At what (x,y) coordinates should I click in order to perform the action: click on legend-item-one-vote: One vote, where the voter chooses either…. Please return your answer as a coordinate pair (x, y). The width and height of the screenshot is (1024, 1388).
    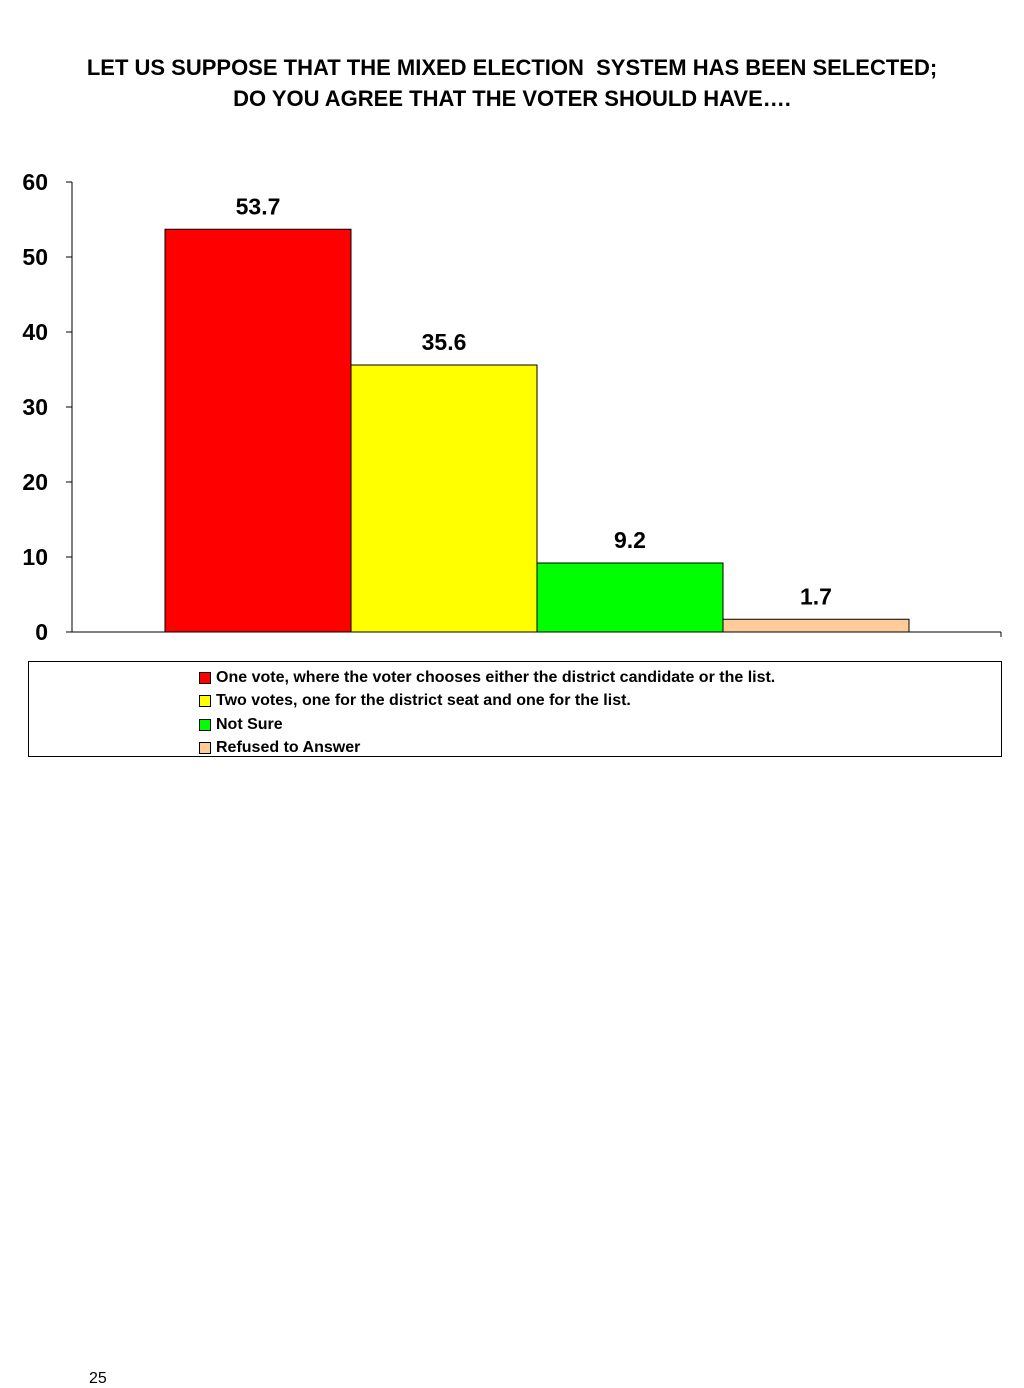
    Looking at the image, I should click on (487, 678).